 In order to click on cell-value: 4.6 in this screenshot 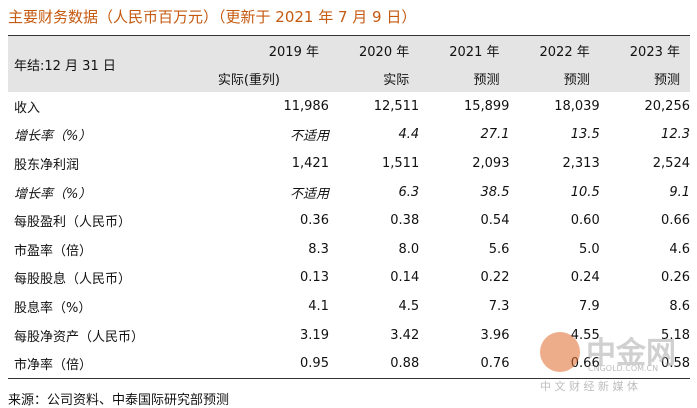, I will do `click(679, 249)`.